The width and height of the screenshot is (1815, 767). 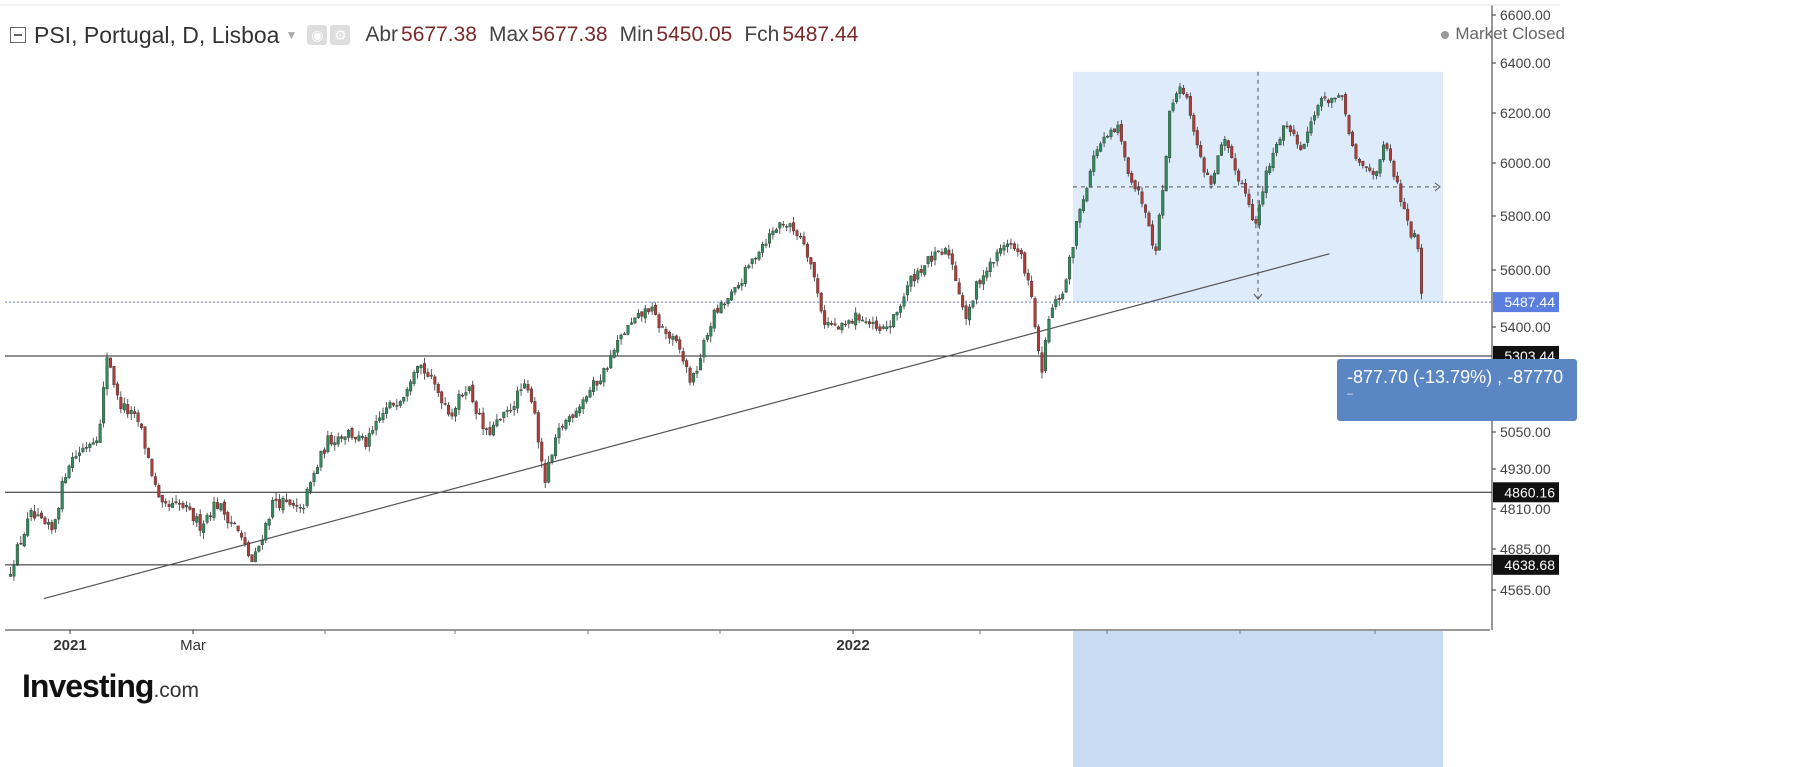 I want to click on market-status-text: Market Closed, so click(x=1510, y=33).